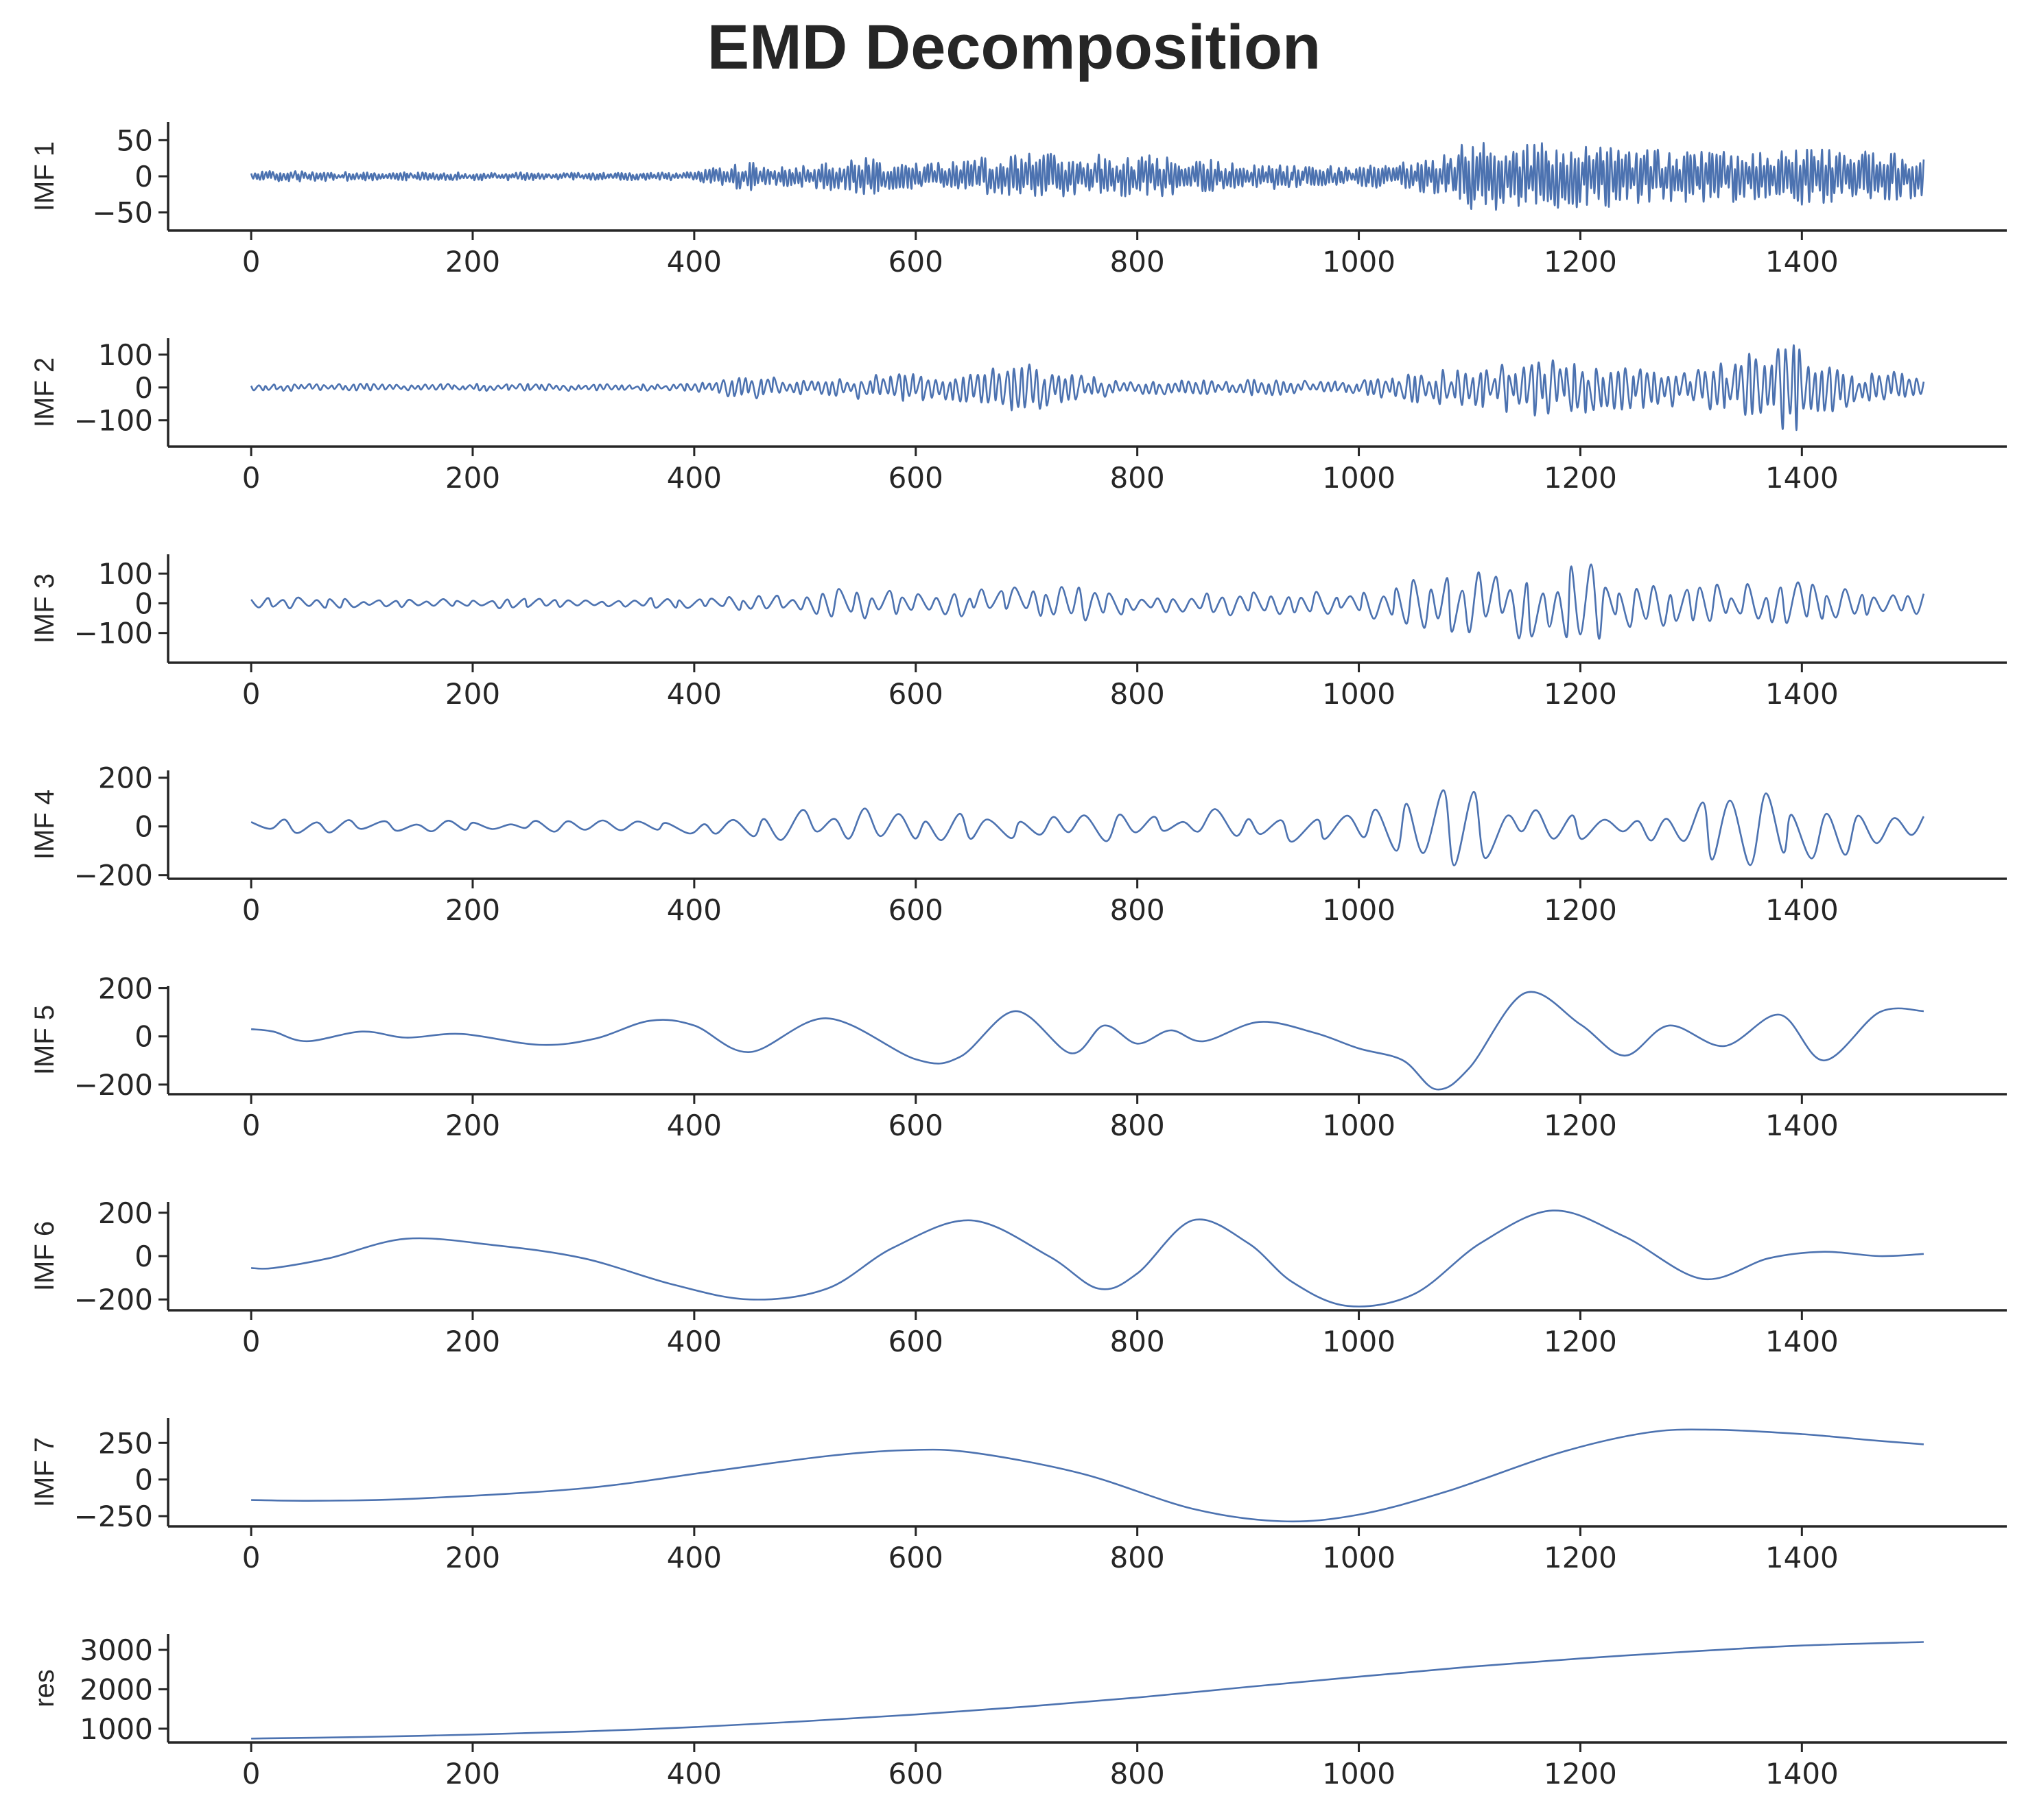 The height and width of the screenshot is (1820, 2026). Describe the element at coordinates (116, 1650) in the screenshot. I see `y-tick-label: 3000` at that location.